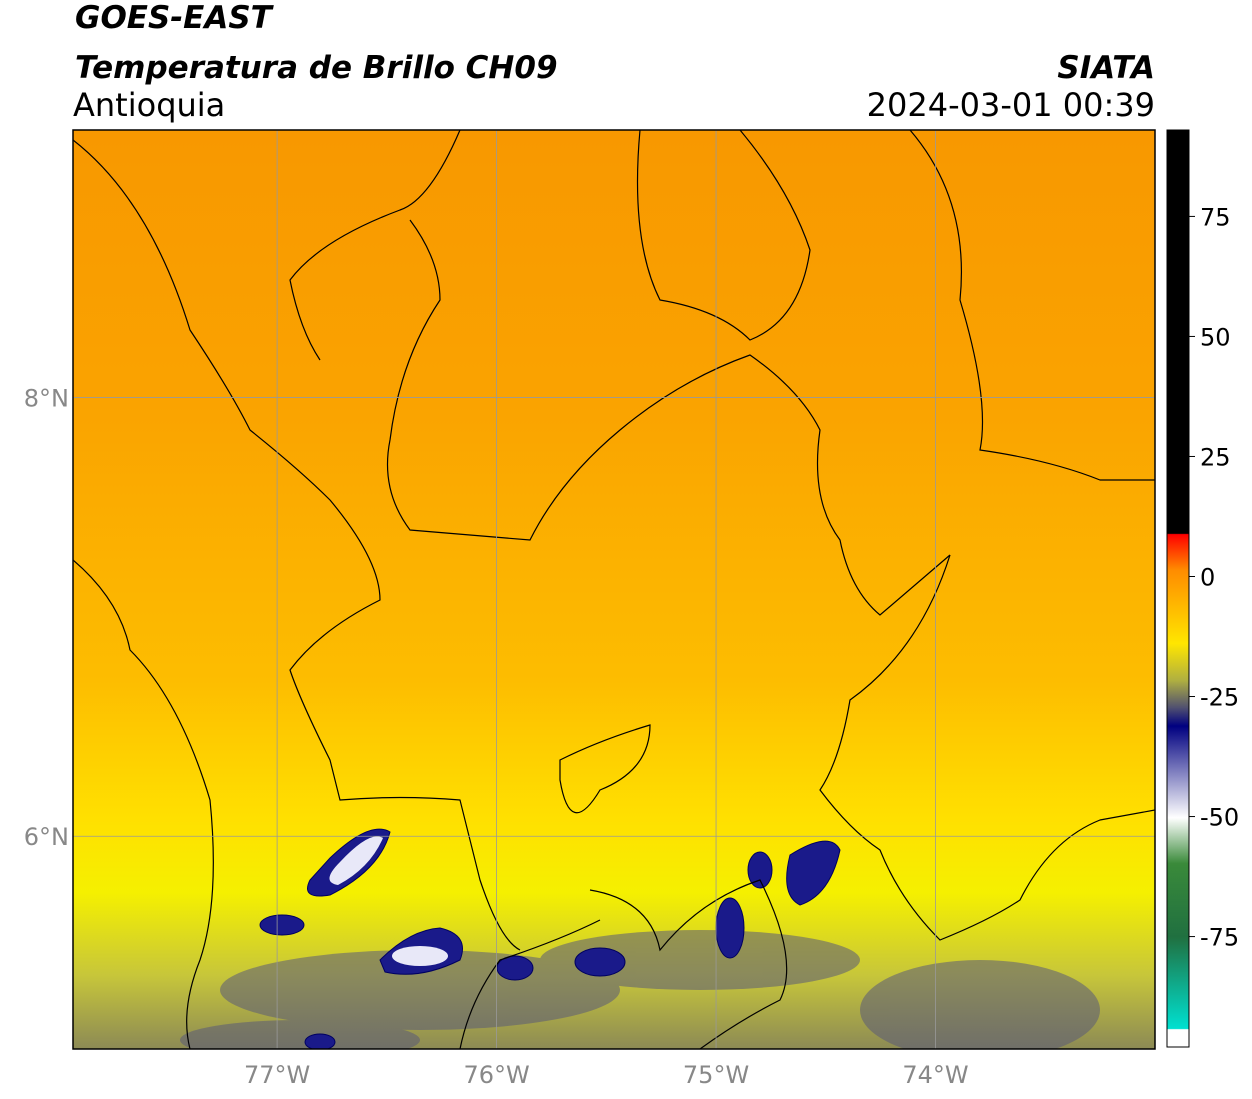 This screenshot has height=1099, width=1252. What do you see at coordinates (1215, 217) in the screenshot?
I see `colorbar-label: 75` at bounding box center [1215, 217].